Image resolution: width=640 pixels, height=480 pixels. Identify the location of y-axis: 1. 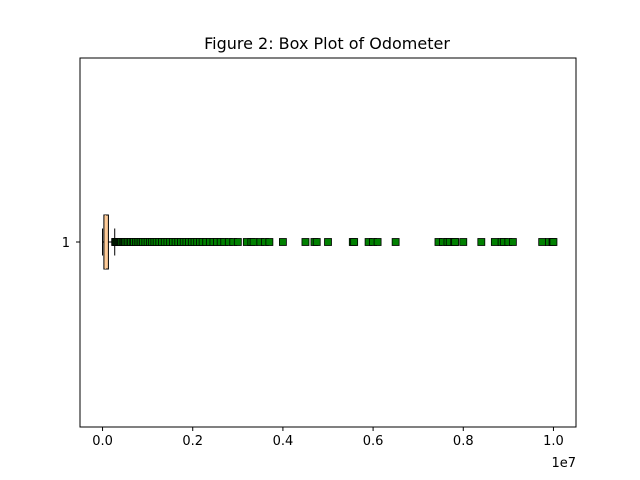
(71, 243).